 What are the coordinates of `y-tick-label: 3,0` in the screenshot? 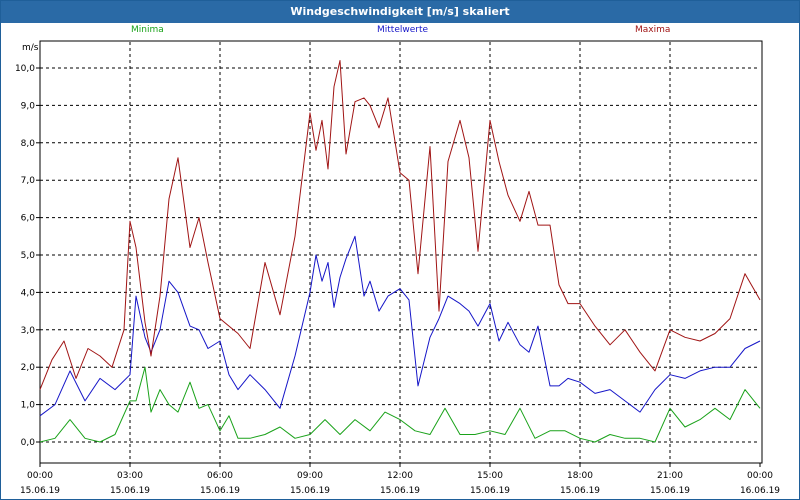 It's located at (28, 331).